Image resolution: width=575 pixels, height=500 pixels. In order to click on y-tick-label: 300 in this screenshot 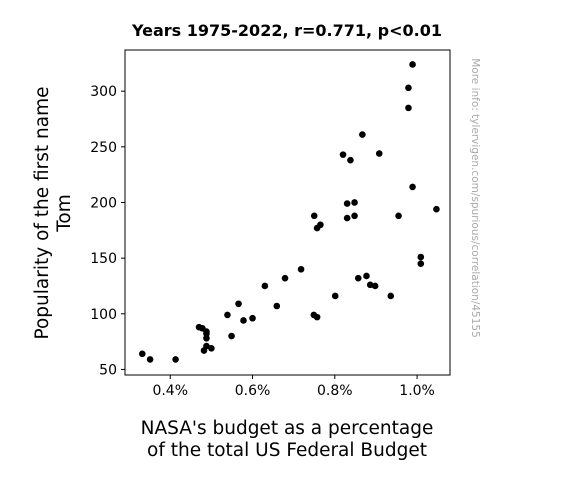, I will do `click(103, 92)`.